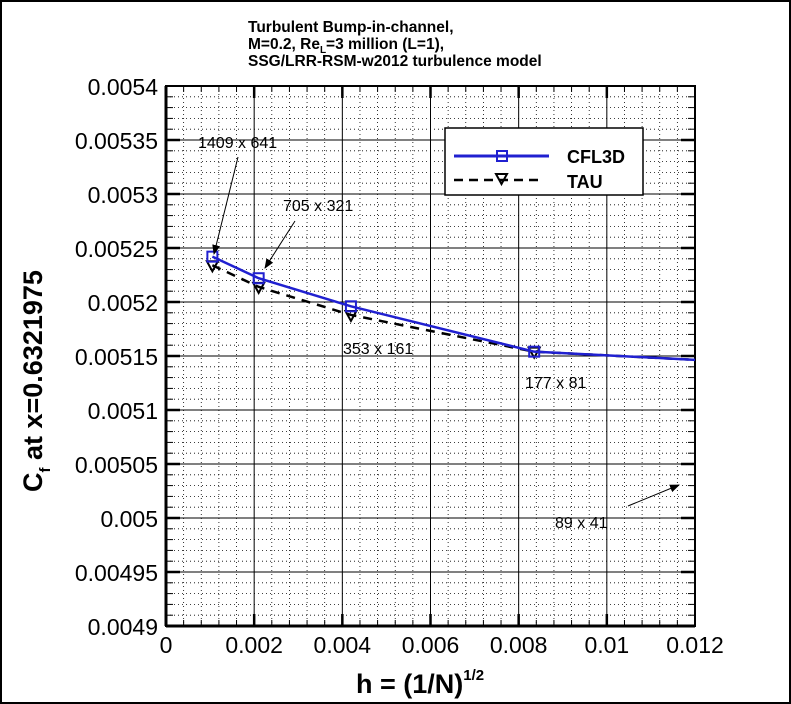  What do you see at coordinates (116, 573) in the screenshot?
I see `y-tick-label: 0.00495` at bounding box center [116, 573].